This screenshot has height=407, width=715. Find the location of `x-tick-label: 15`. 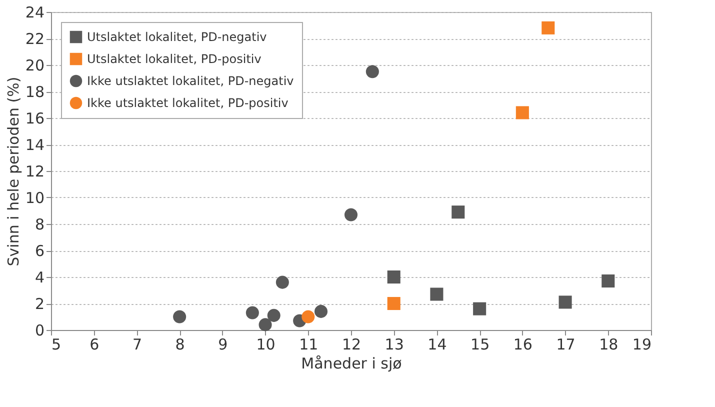

x-tick-label: 15 is located at coordinates (480, 345).